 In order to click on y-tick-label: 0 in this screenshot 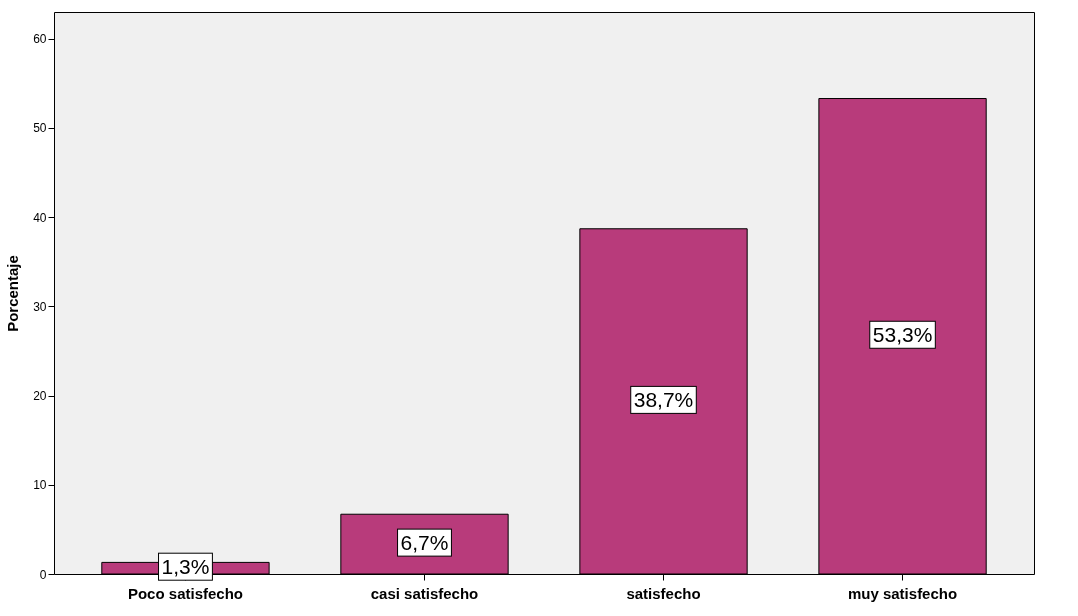, I will do `click(43, 574)`.